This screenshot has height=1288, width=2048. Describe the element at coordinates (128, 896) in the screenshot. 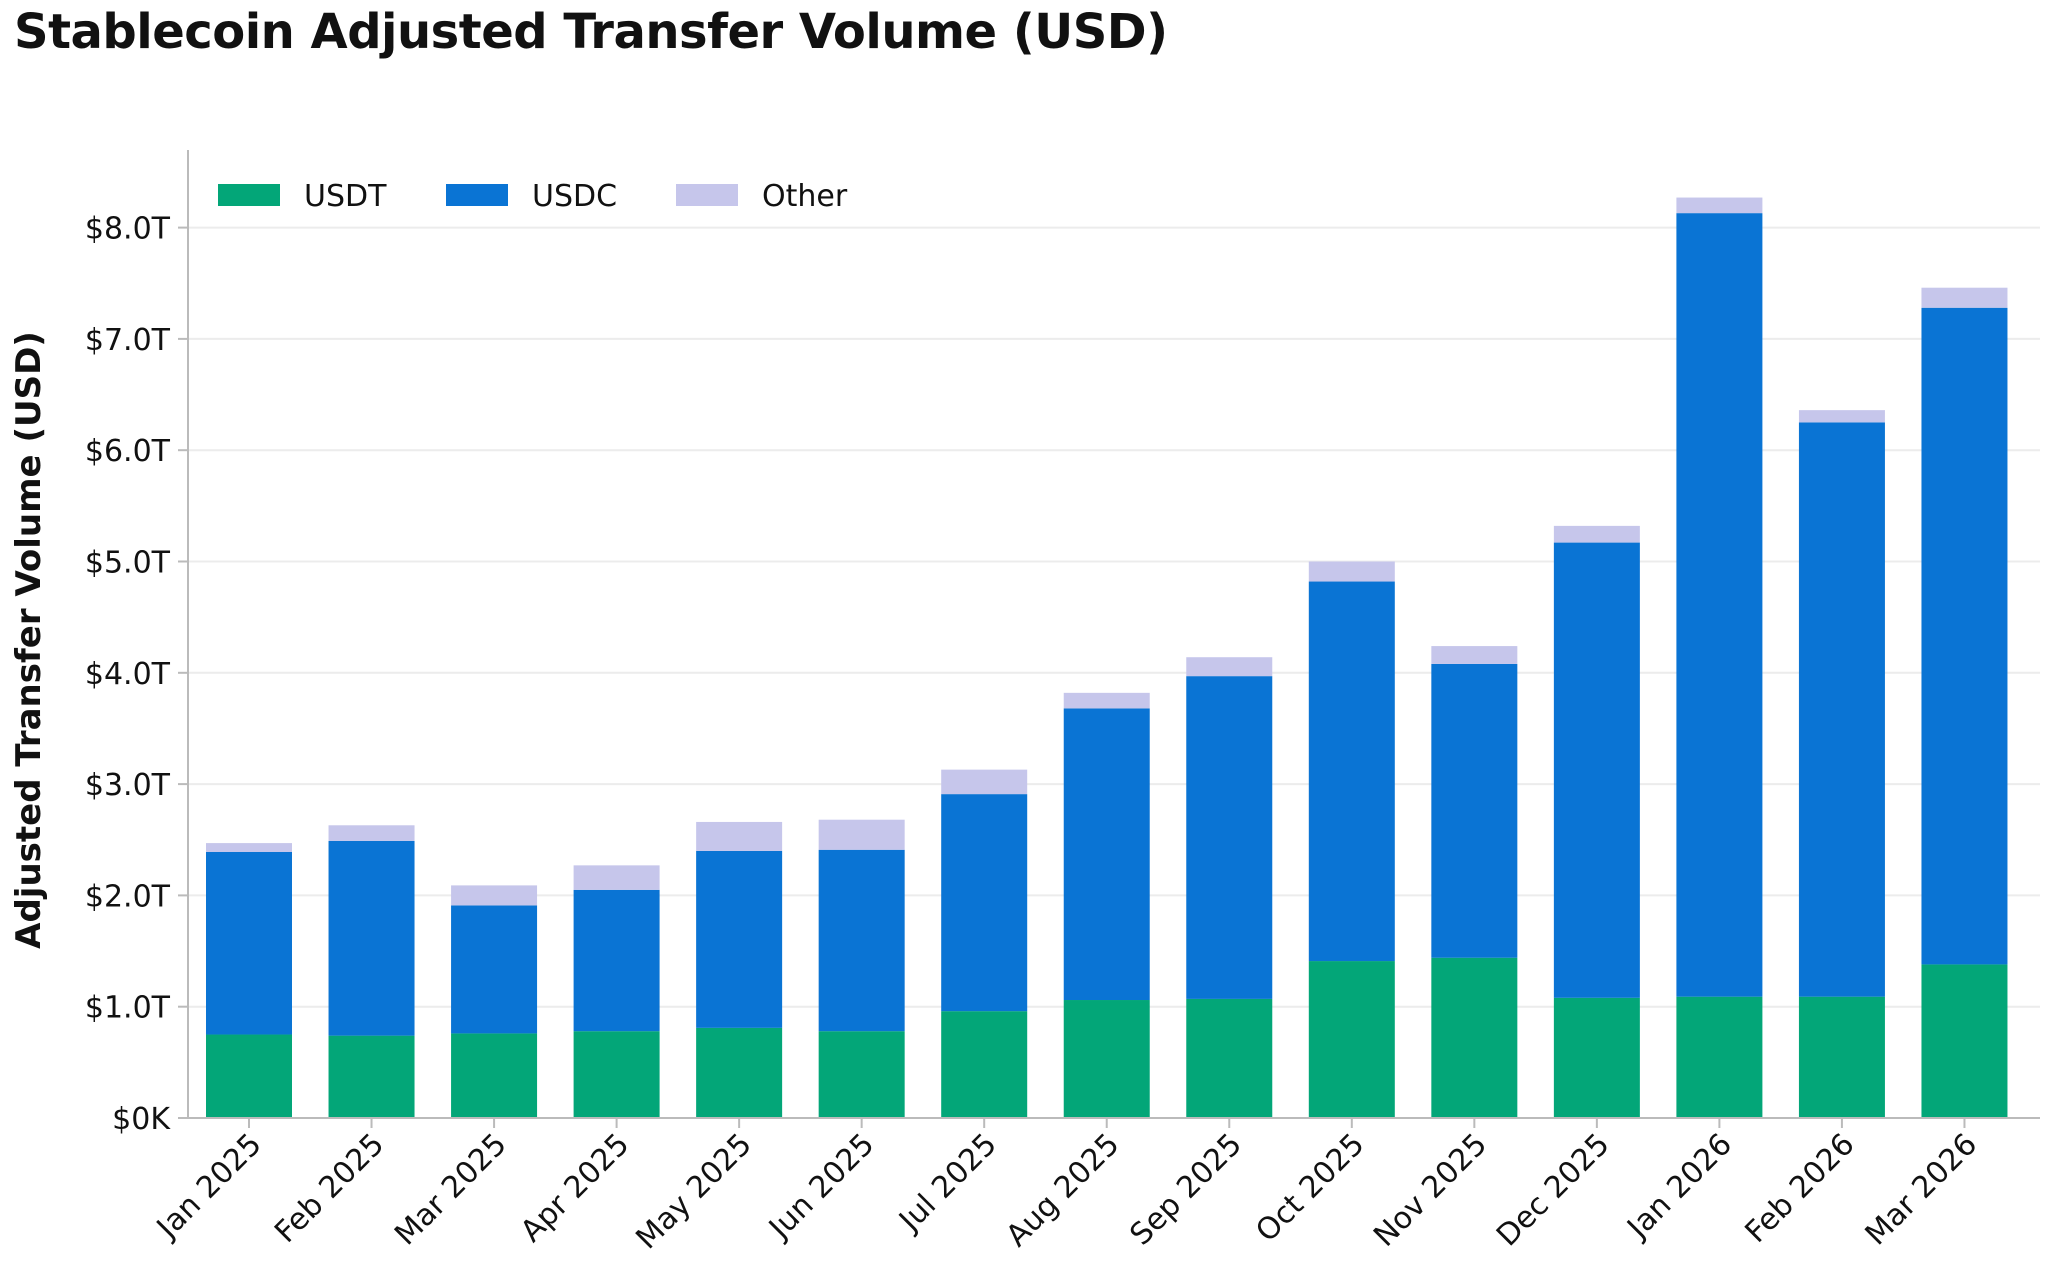

I see `y-tick-label: $2.0T` at that location.